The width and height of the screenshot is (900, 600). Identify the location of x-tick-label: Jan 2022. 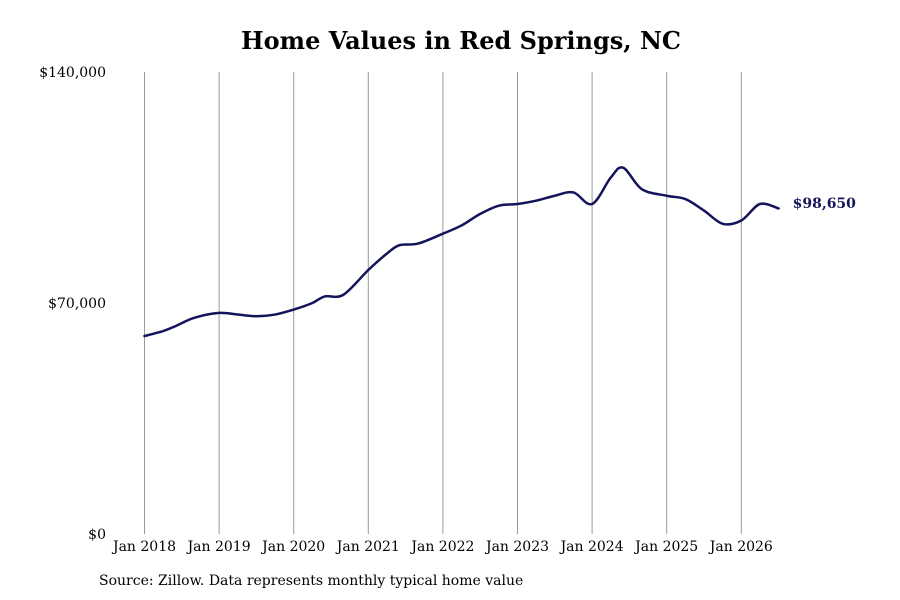
(441, 547).